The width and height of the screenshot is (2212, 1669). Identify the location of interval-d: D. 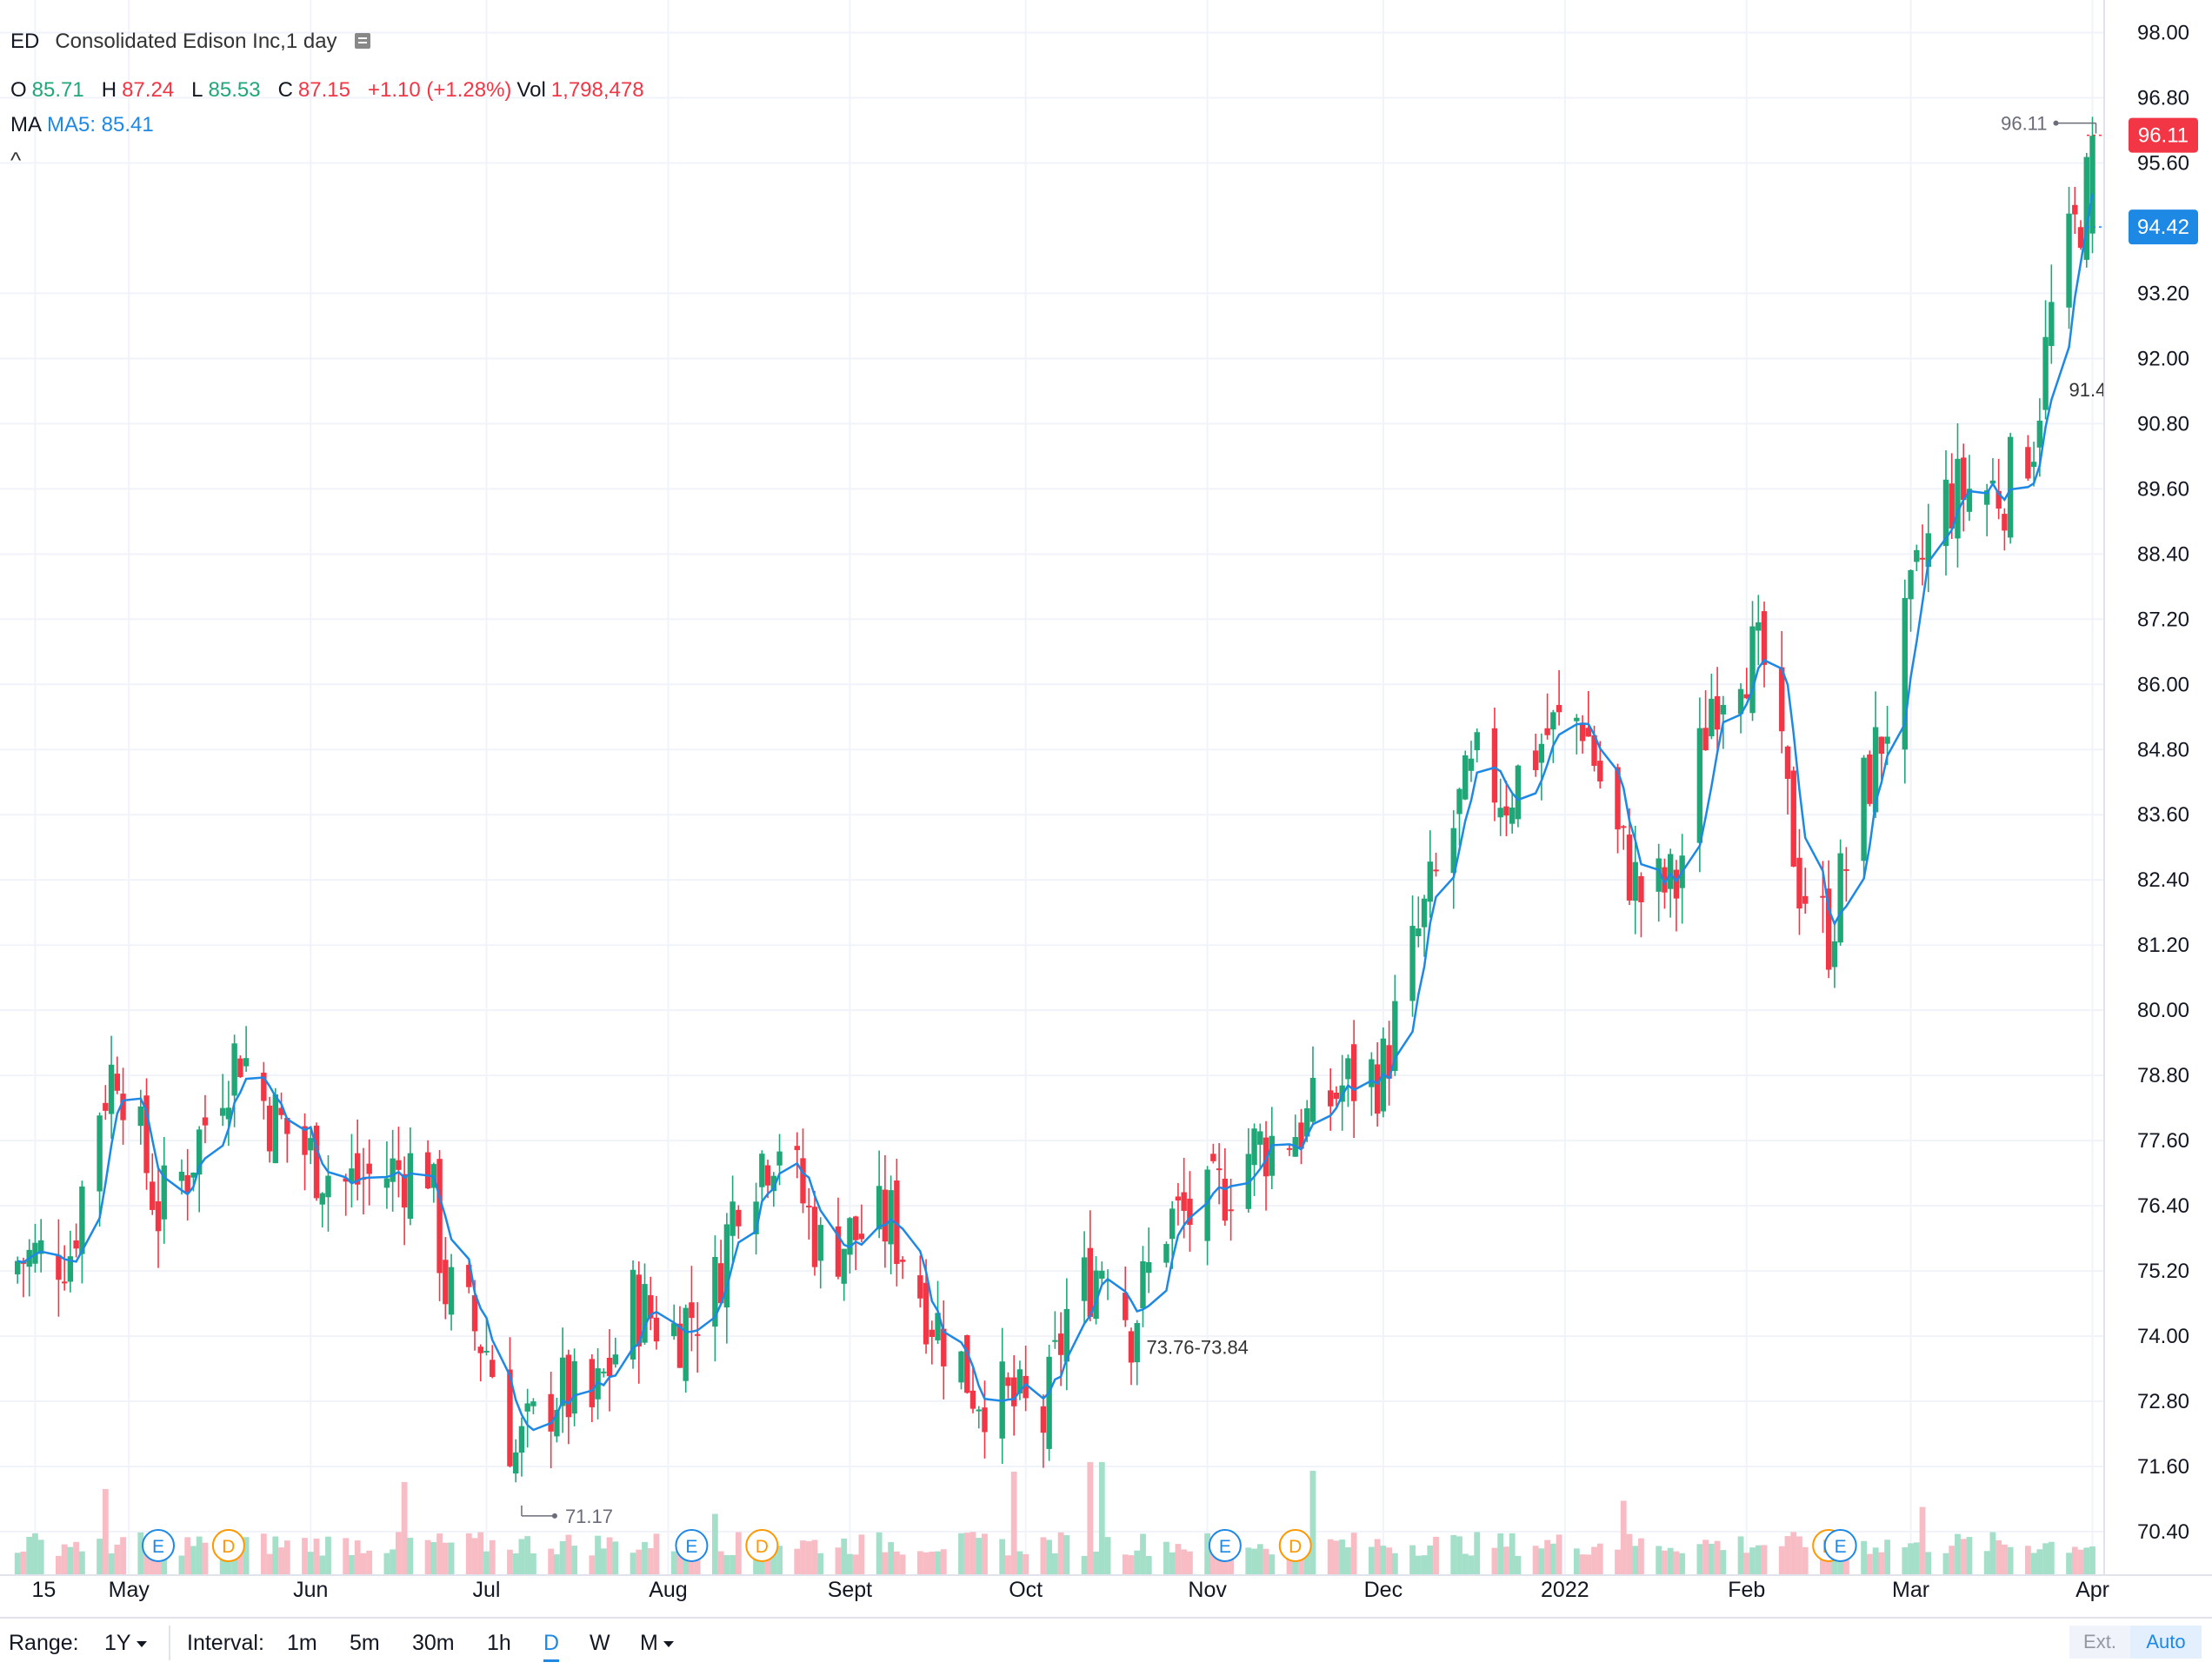
(551, 1646).